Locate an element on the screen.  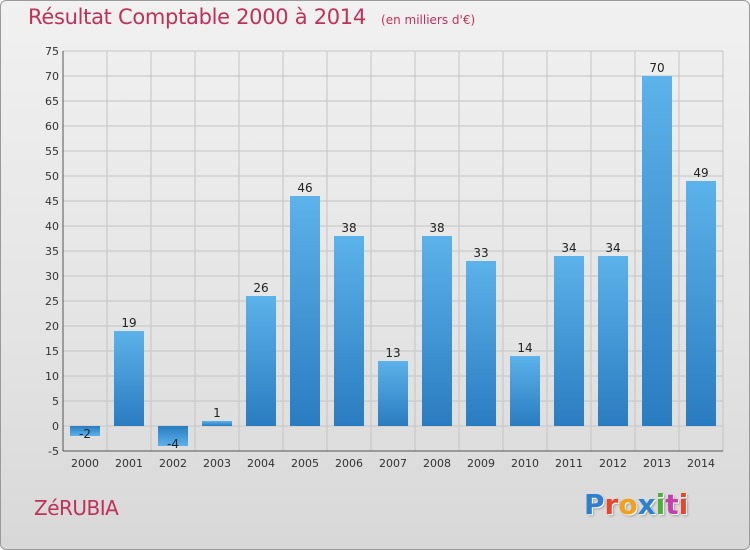
bar-2010 is located at coordinates (525, 391).